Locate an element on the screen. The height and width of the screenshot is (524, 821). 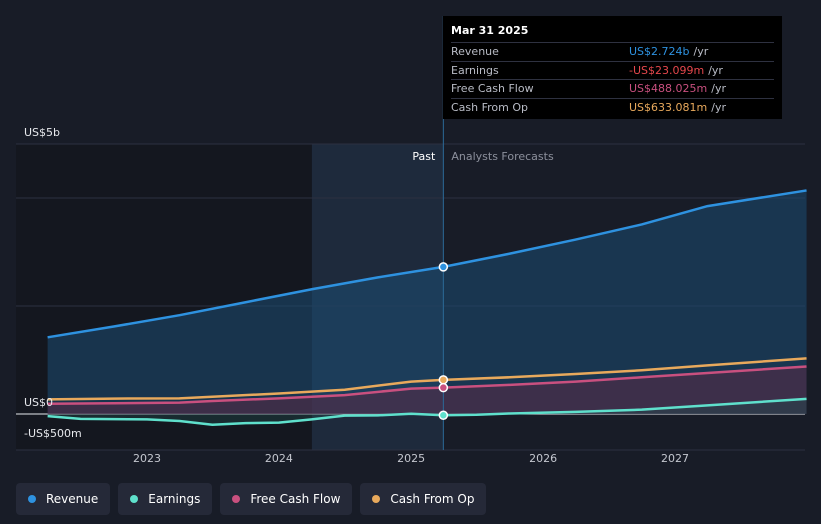
legend-label: Earnings is located at coordinates (174, 499).